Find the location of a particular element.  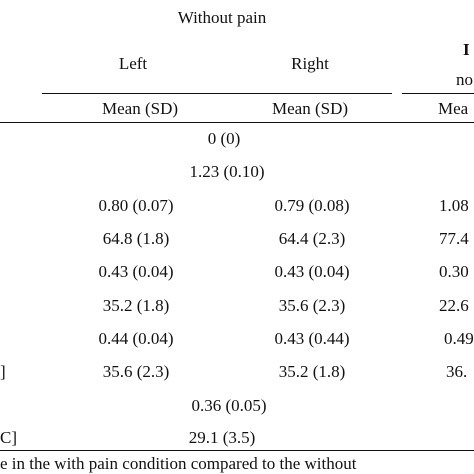

table-cell: 0.80 (0.07) is located at coordinates (136, 205).